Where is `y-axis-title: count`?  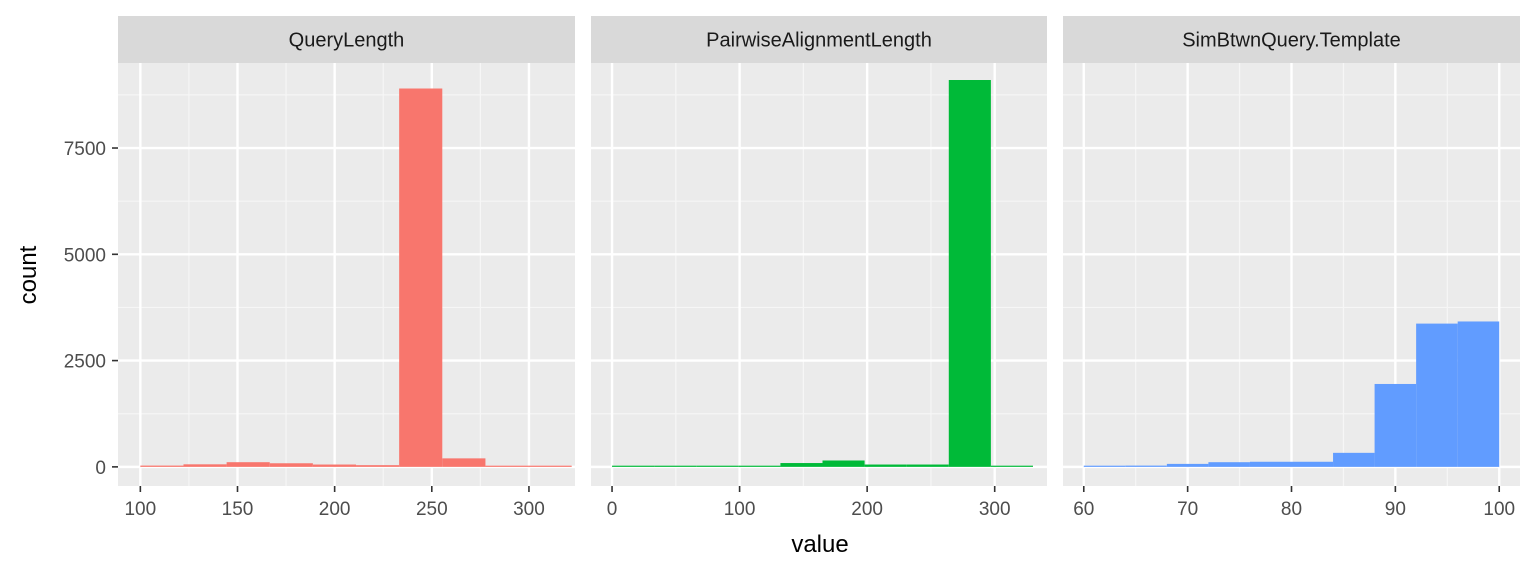
y-axis-title: count is located at coordinates (28, 274).